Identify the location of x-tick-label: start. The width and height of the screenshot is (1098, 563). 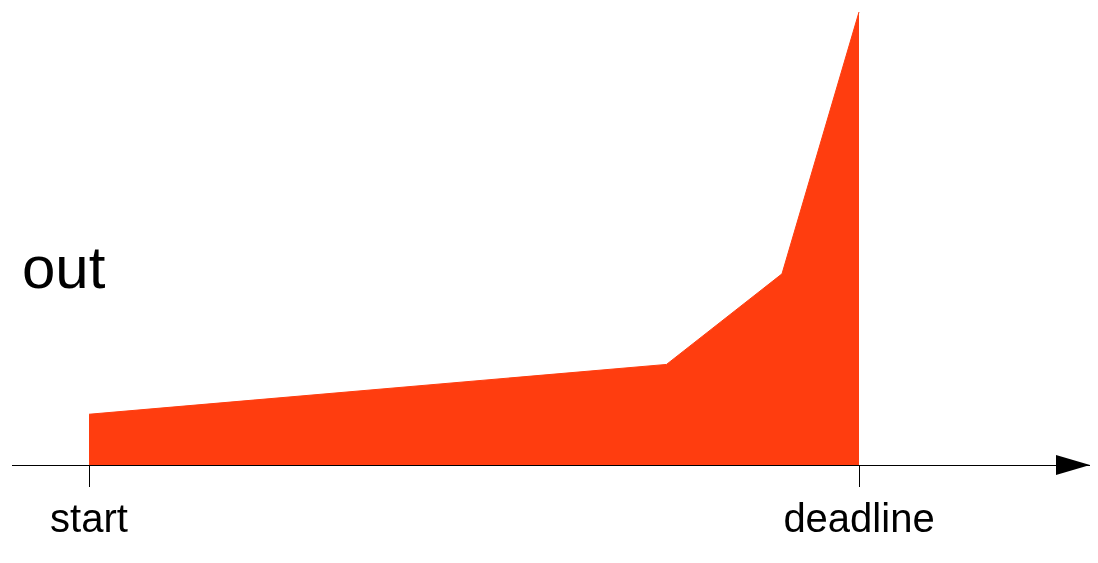
(89, 518).